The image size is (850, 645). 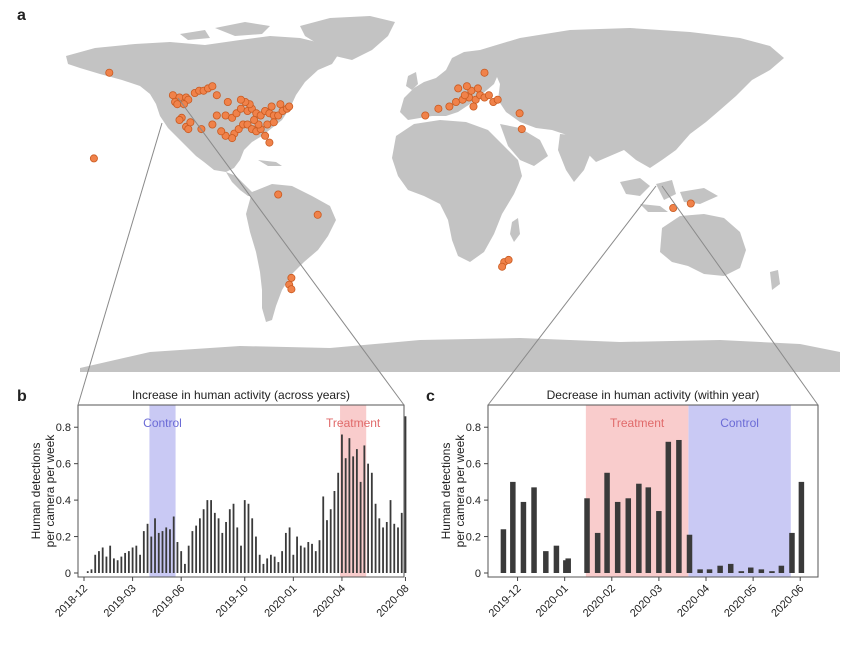 I want to click on control-band, so click(x=739, y=491).